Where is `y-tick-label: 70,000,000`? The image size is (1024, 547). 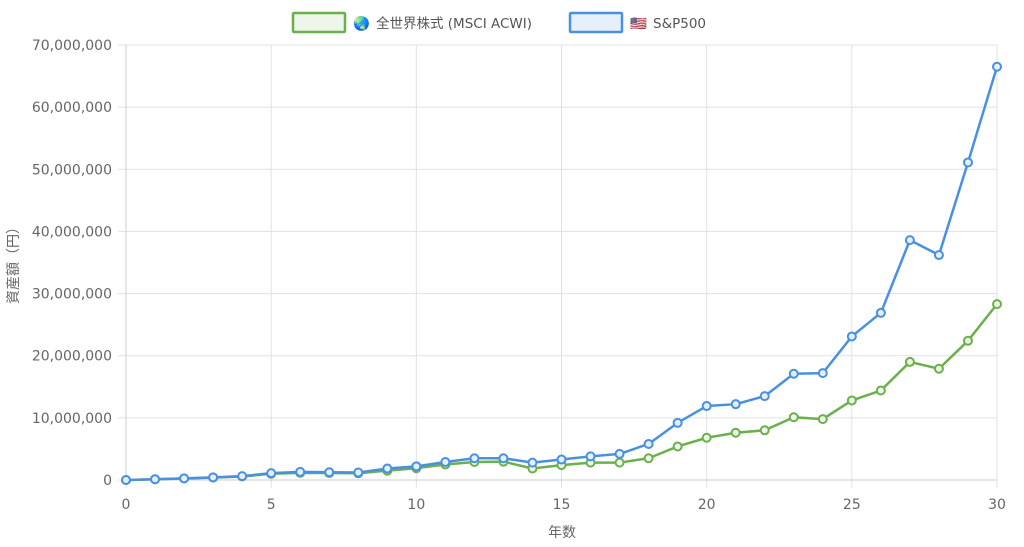
y-tick-label: 70,000,000 is located at coordinates (72, 46).